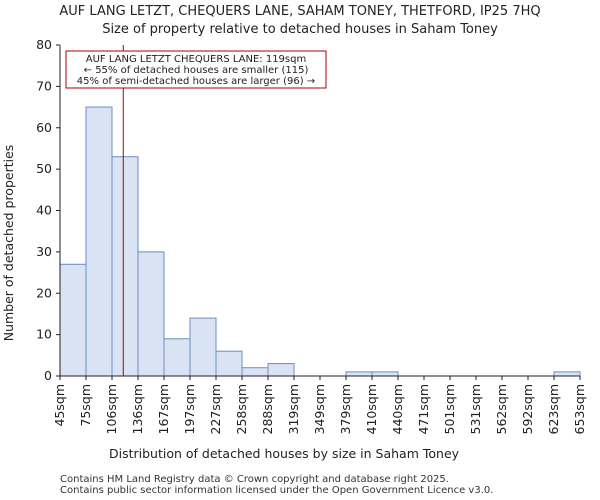 This screenshot has height=500, width=600. What do you see at coordinates (44, 44) in the screenshot?
I see `y-tick-label: 80` at bounding box center [44, 44].